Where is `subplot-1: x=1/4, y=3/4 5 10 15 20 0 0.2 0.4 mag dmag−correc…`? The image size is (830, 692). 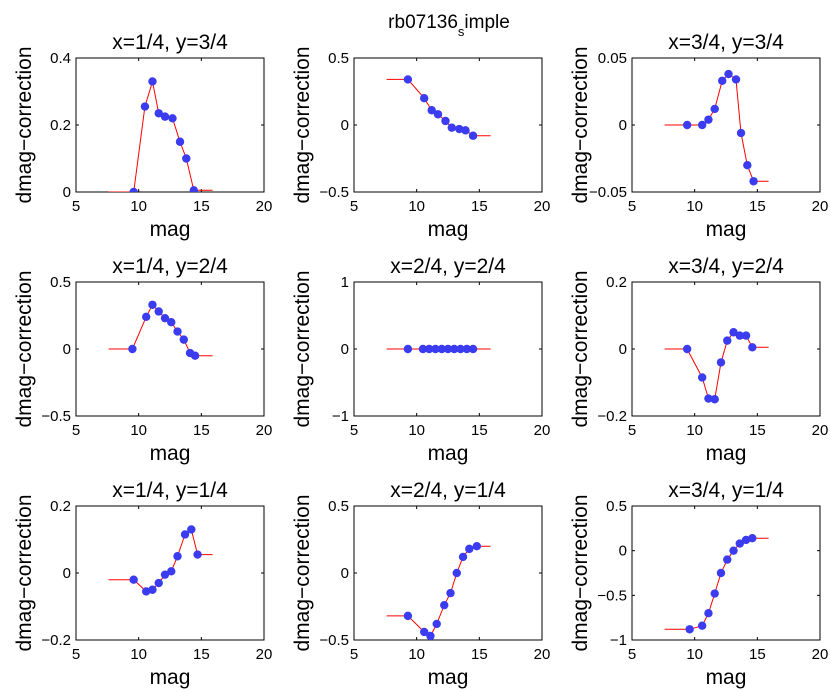 subplot-1: x=1/4, y=3/4 5 10 15 20 0 0.2 0.4 mag dmag−correc… is located at coordinates (142, 136).